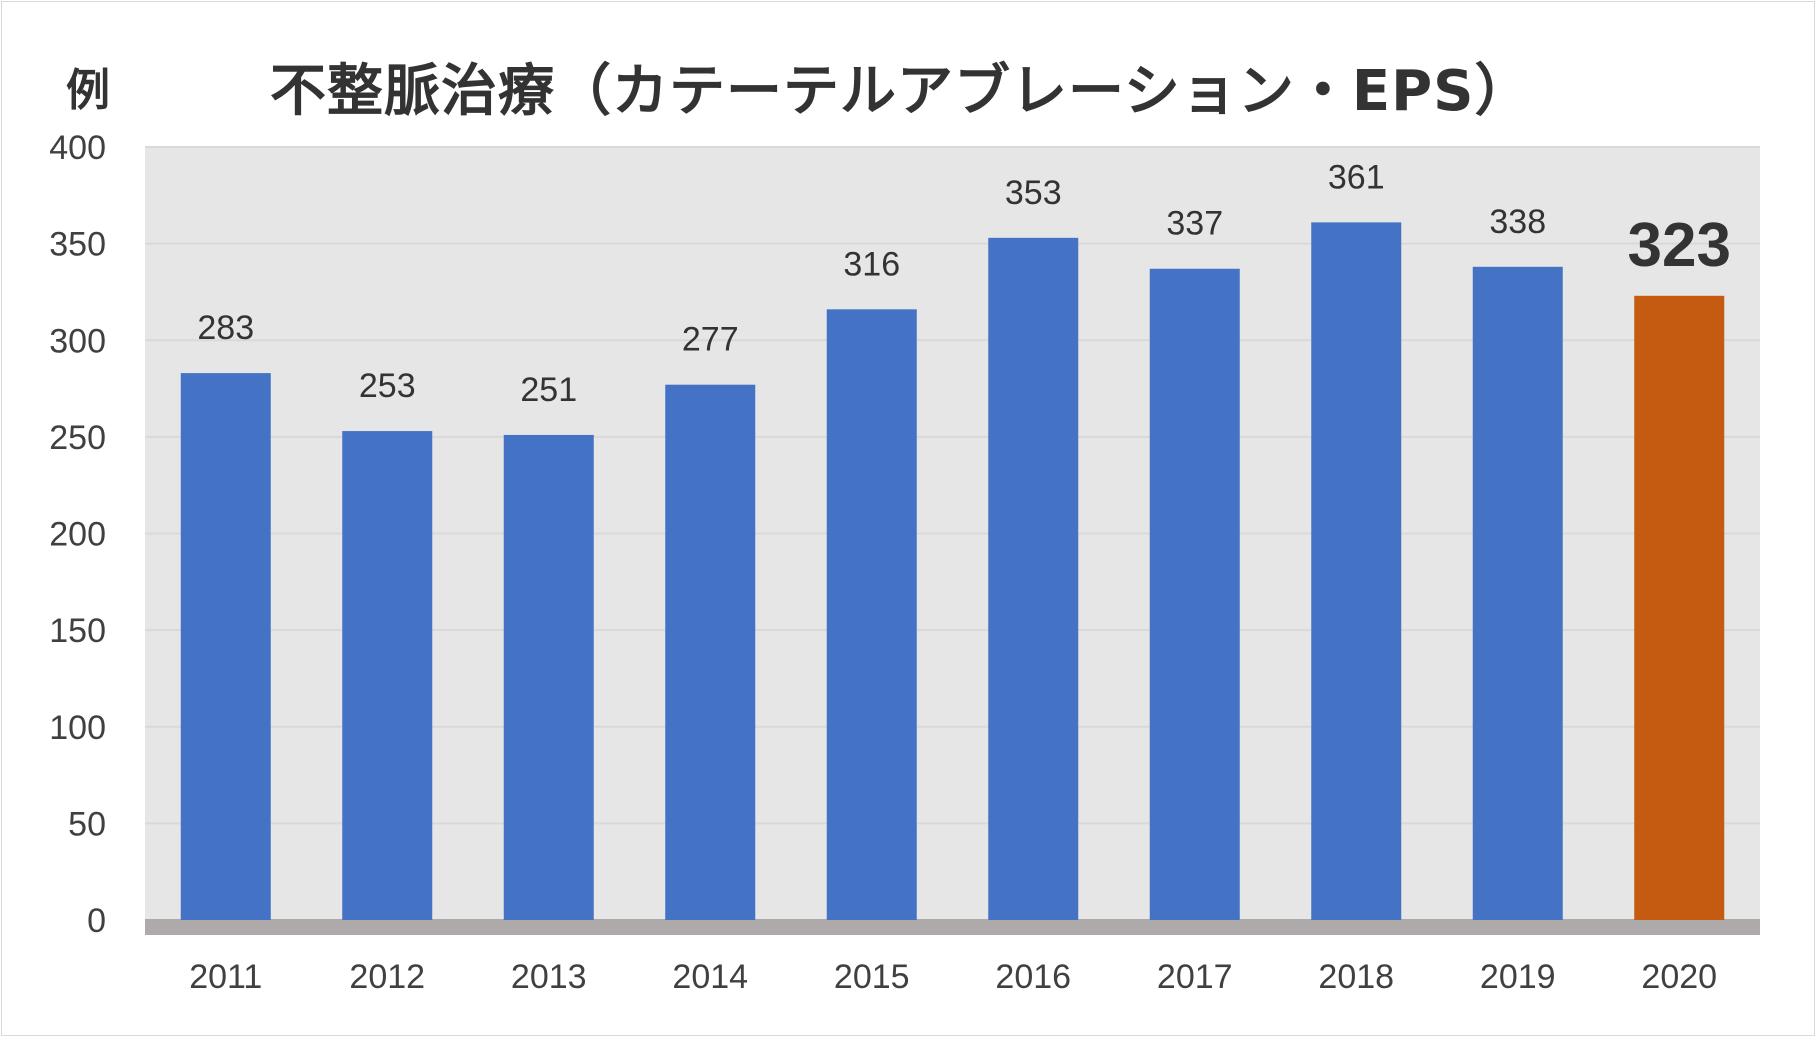  What do you see at coordinates (1679, 607) in the screenshot?
I see `bar-highlight` at bounding box center [1679, 607].